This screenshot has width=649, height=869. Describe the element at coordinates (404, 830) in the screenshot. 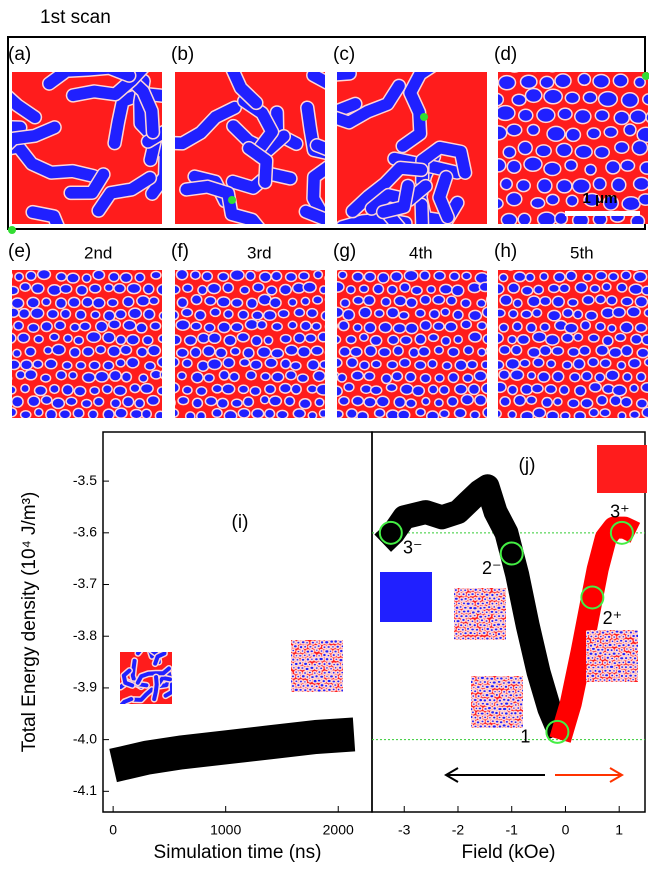

I see `x-tick-label: -3` at that location.